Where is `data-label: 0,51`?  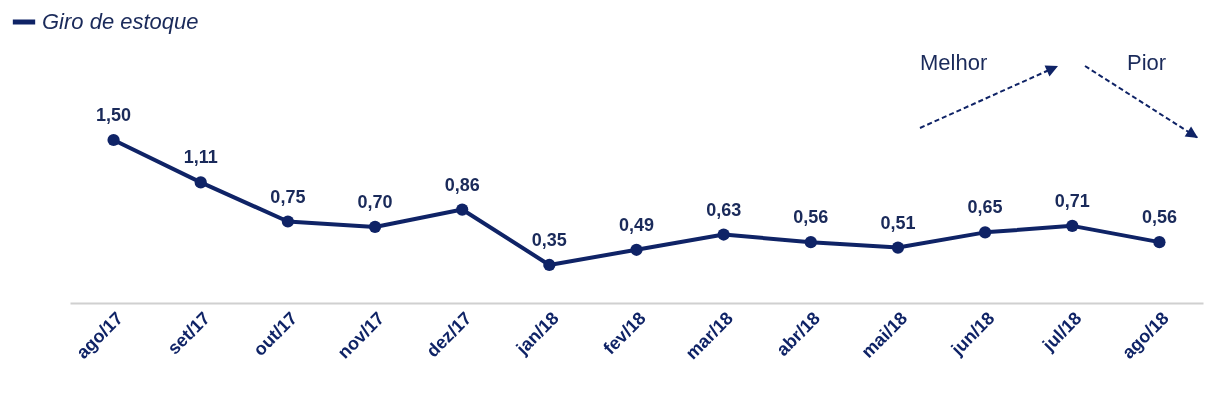 data-label: 0,51 is located at coordinates (898, 222).